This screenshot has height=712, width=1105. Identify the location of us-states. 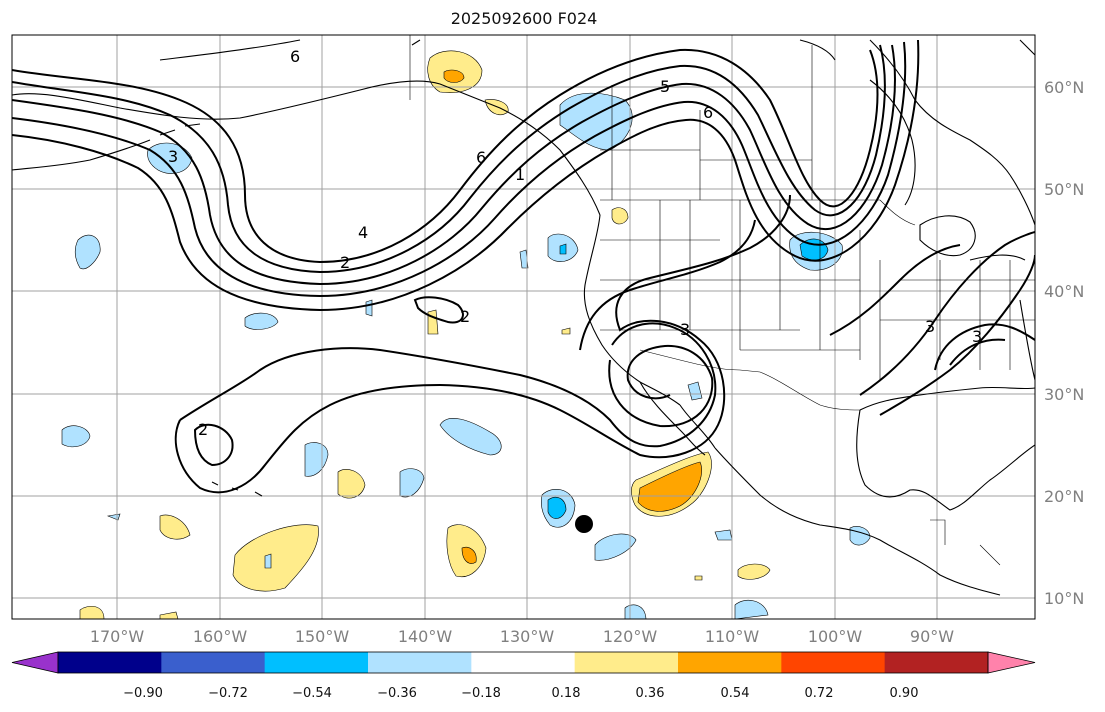
(817, 290).